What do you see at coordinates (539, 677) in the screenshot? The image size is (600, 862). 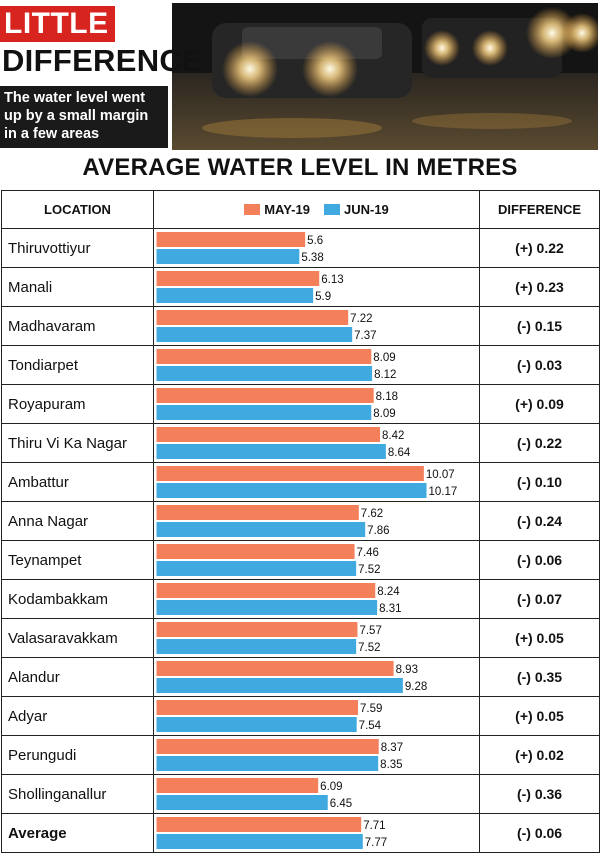 I see `row-difference: (-) 0.35` at bounding box center [539, 677].